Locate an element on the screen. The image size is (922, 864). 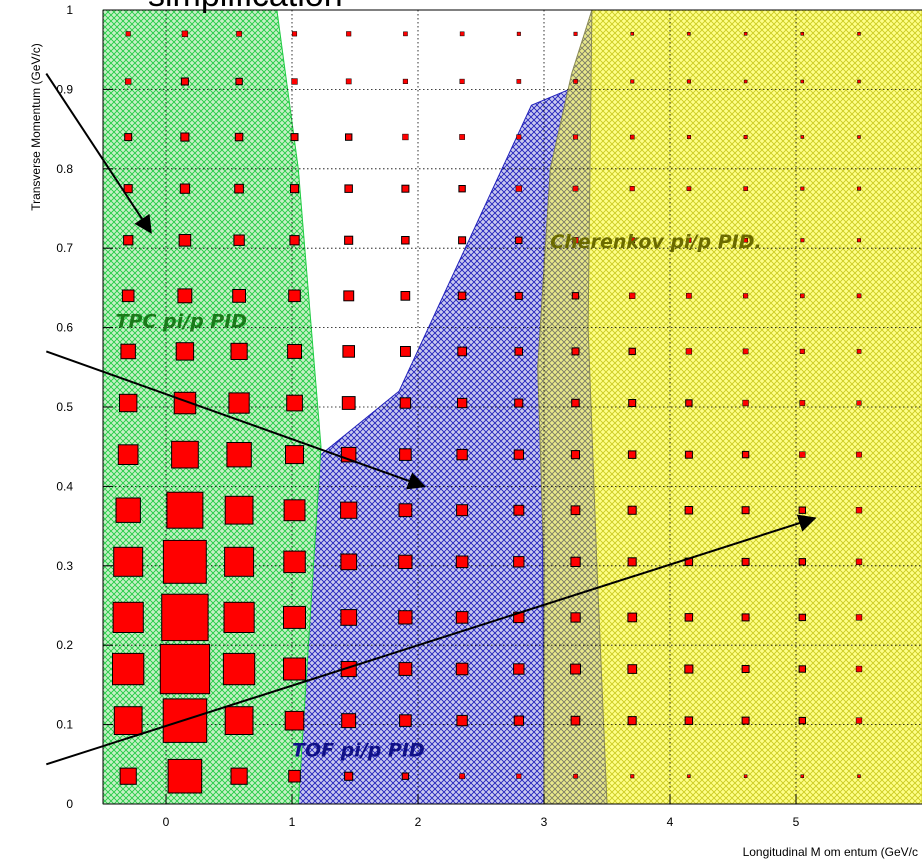
x-tick-label: 2 is located at coordinates (418, 822).